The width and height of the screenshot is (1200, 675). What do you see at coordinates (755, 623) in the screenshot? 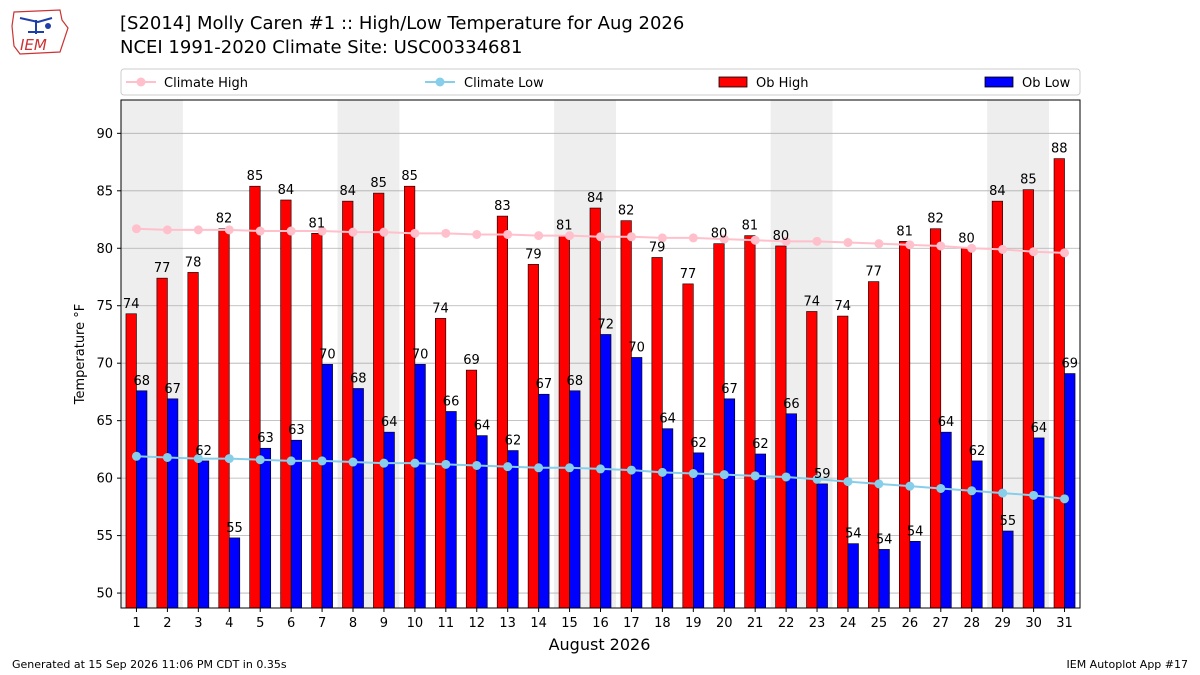
I see `x-tick-label: 21` at bounding box center [755, 623].